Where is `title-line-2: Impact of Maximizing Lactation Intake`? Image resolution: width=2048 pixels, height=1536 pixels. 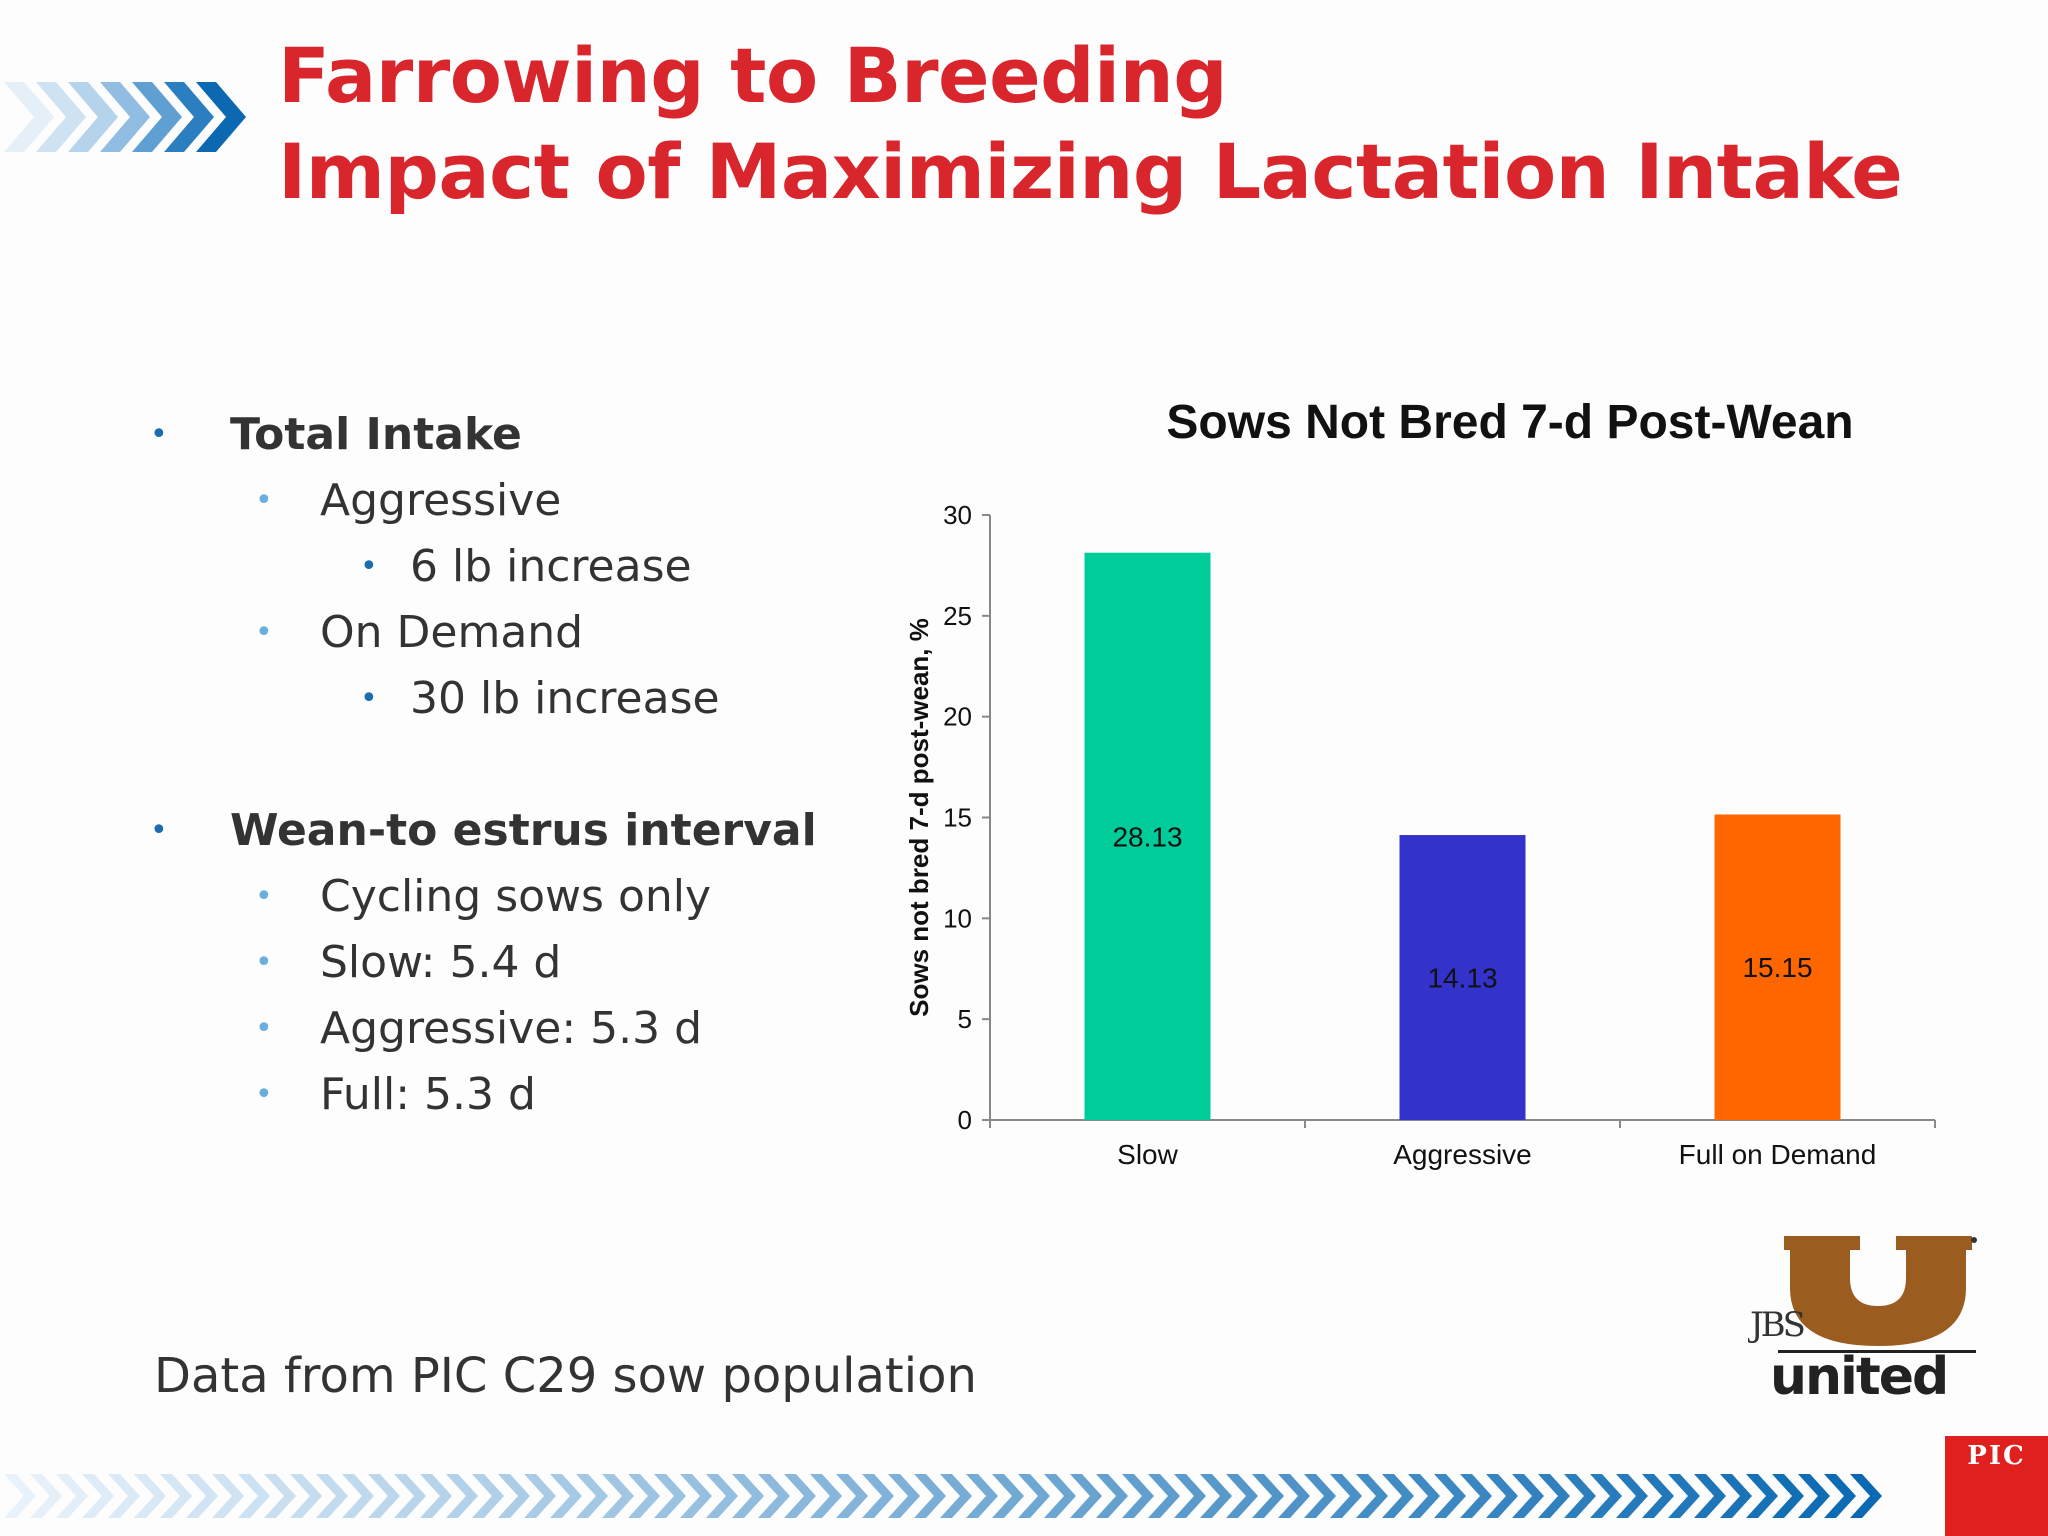 title-line-2: Impact of Maximizing Lactation Intake is located at coordinates (1090, 171).